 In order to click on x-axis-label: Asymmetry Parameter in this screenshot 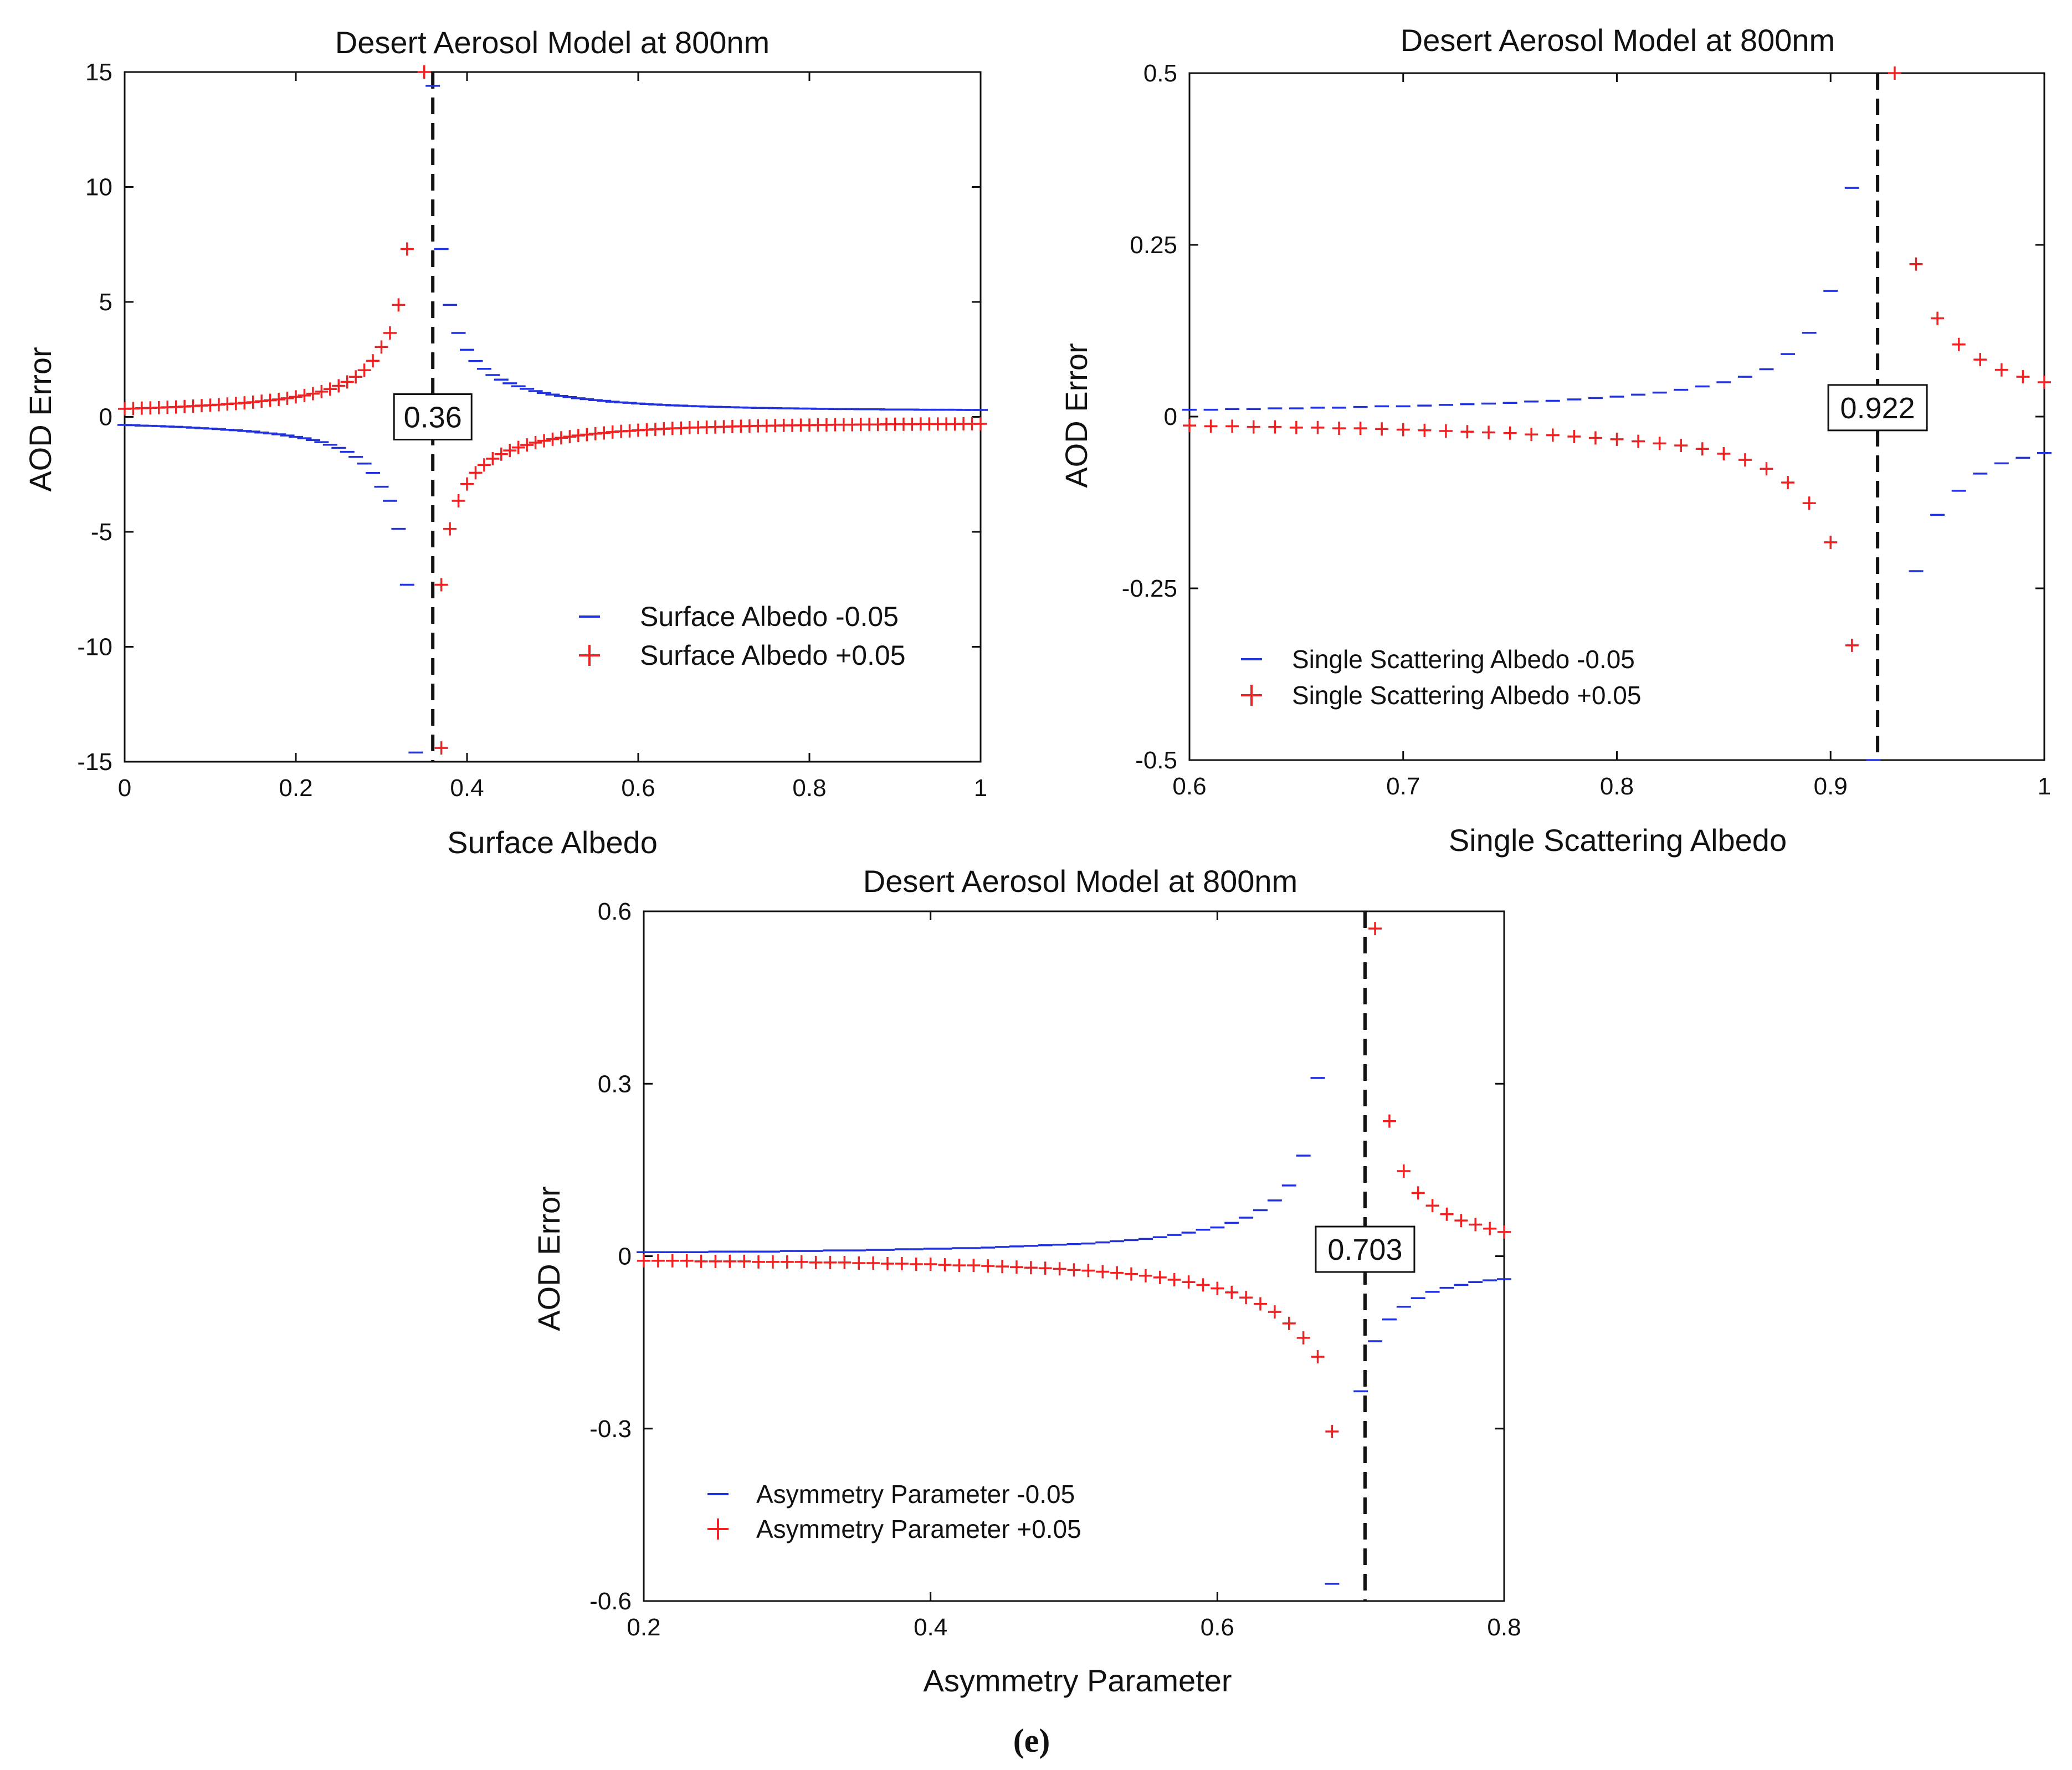, I will do `click(1078, 1680)`.